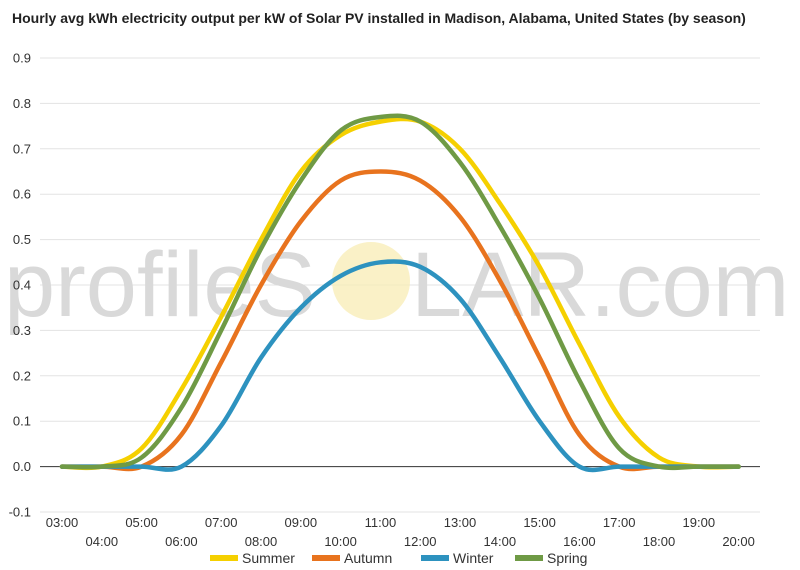 This screenshot has width=800, height=570. I want to click on y-tick-label: 0.4, so click(22, 285).